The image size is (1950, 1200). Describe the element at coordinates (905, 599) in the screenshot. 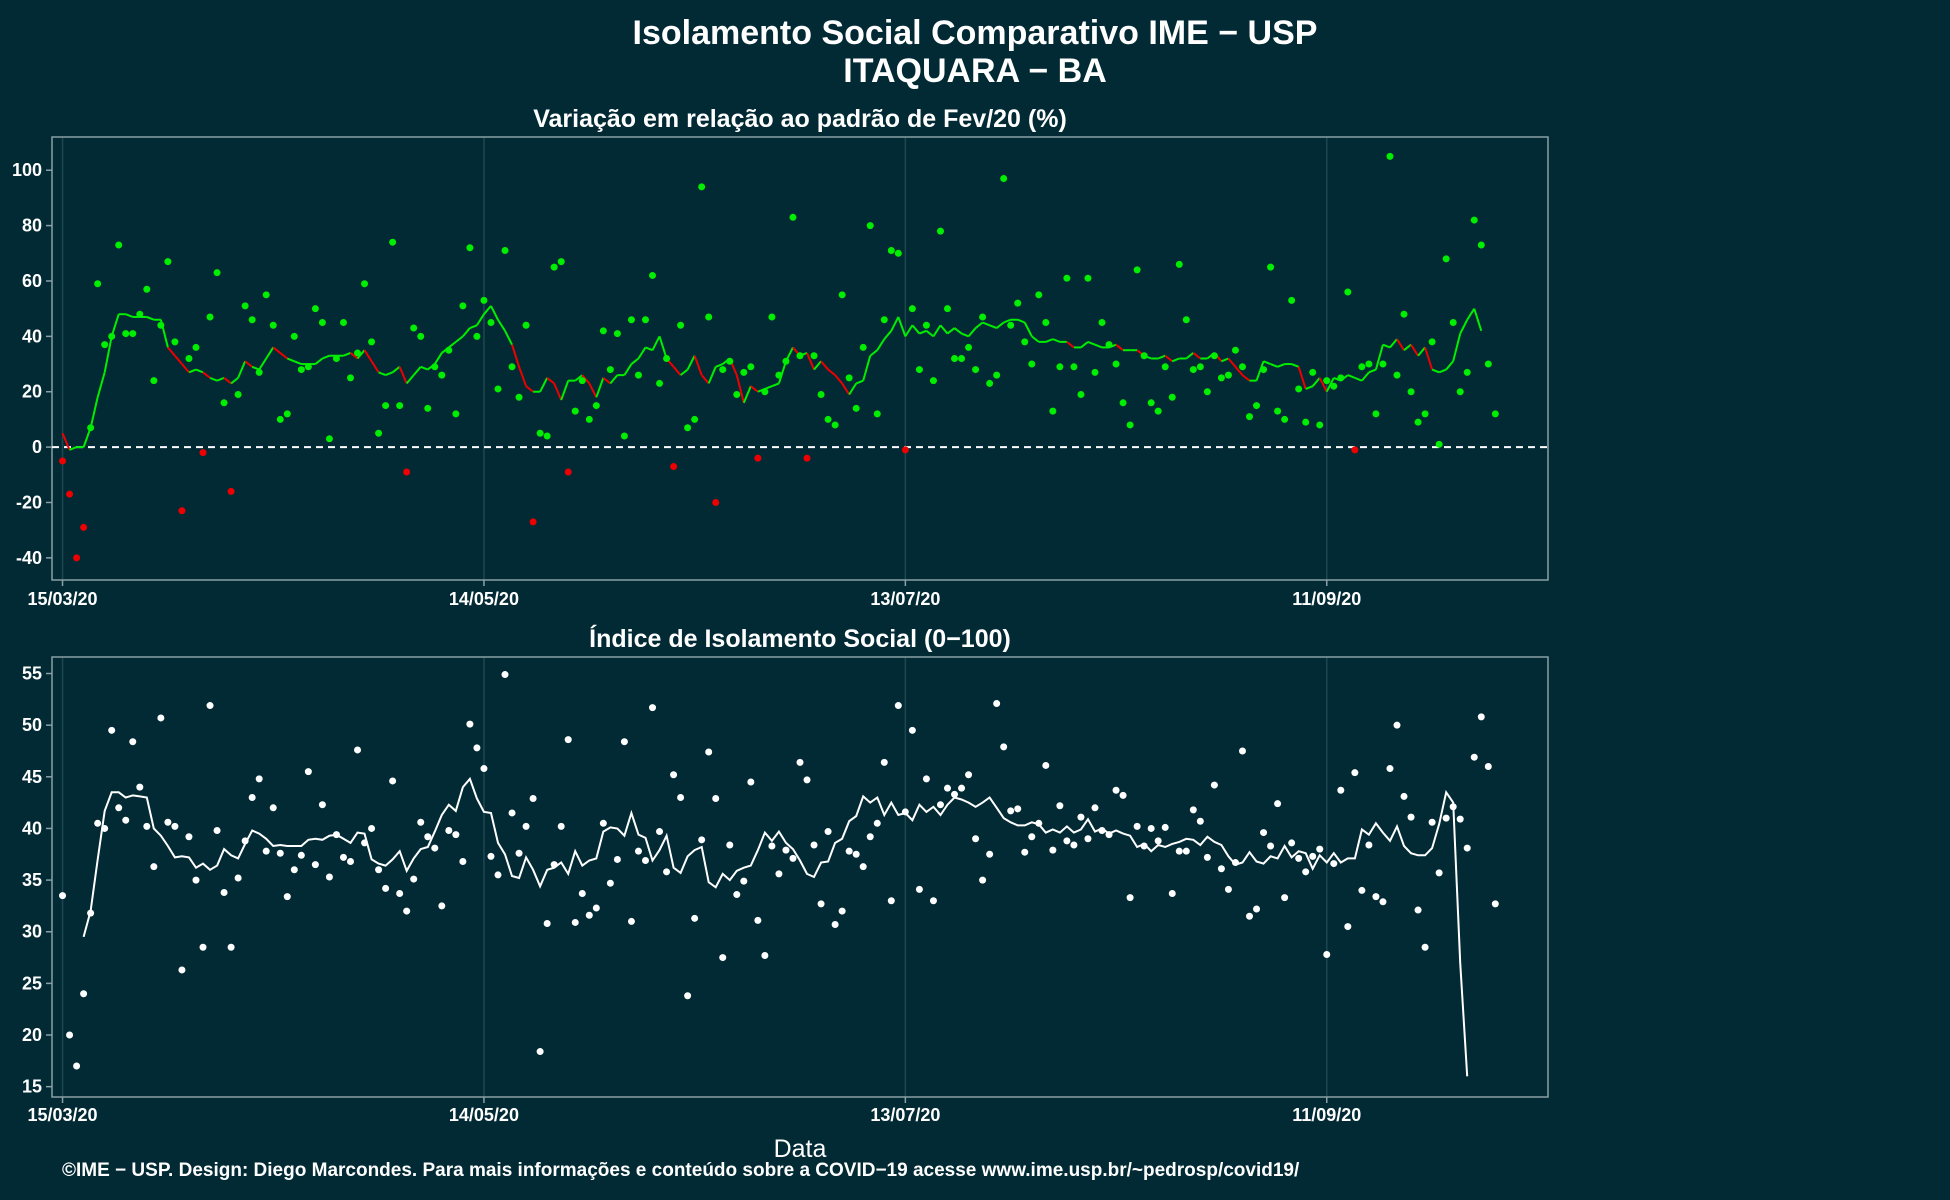

I see `x-tick-label: 13/07/20` at that location.